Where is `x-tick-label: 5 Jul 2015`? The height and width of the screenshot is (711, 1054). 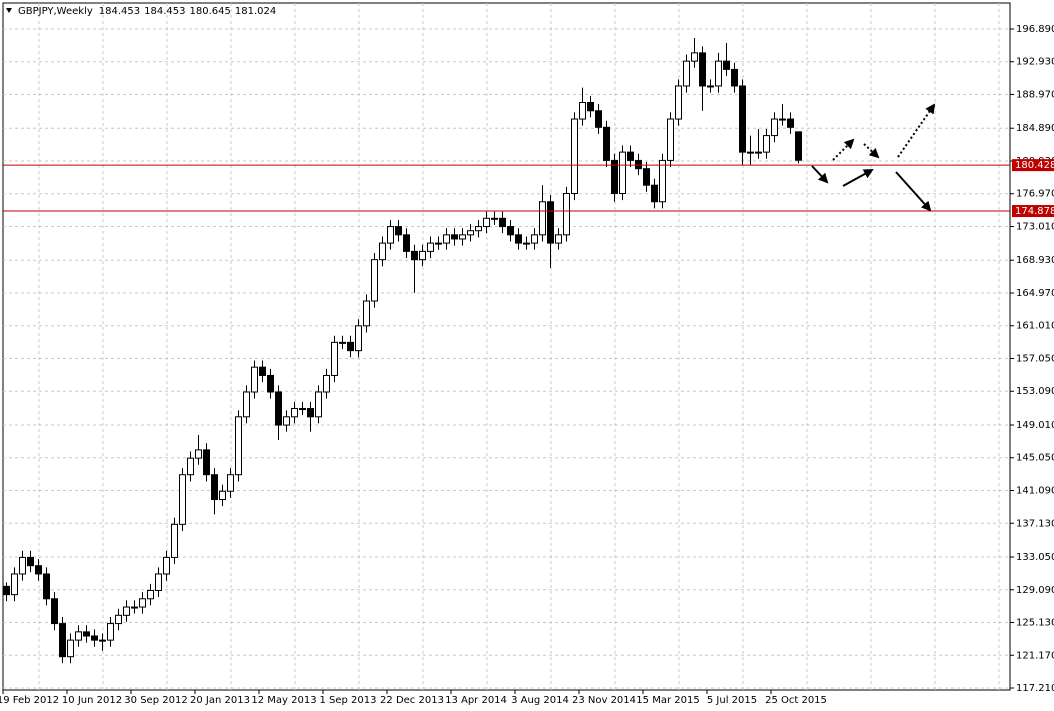 x-tick-label: 5 Jul 2015 is located at coordinates (732, 700).